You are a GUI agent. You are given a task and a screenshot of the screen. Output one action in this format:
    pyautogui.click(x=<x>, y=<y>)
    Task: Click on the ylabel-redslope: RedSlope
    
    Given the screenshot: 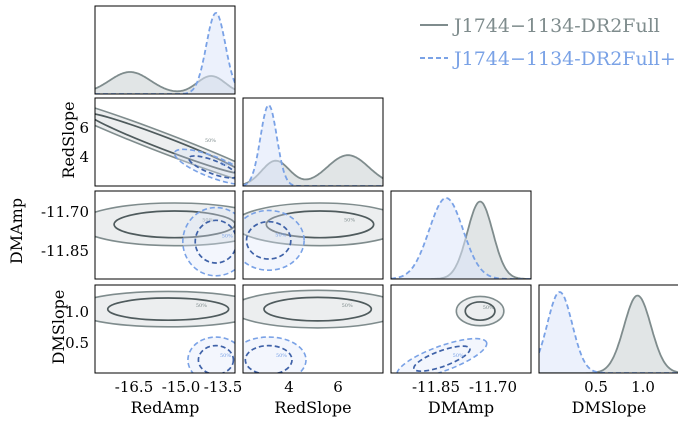 What is the action you would take?
    pyautogui.click(x=68, y=139)
    